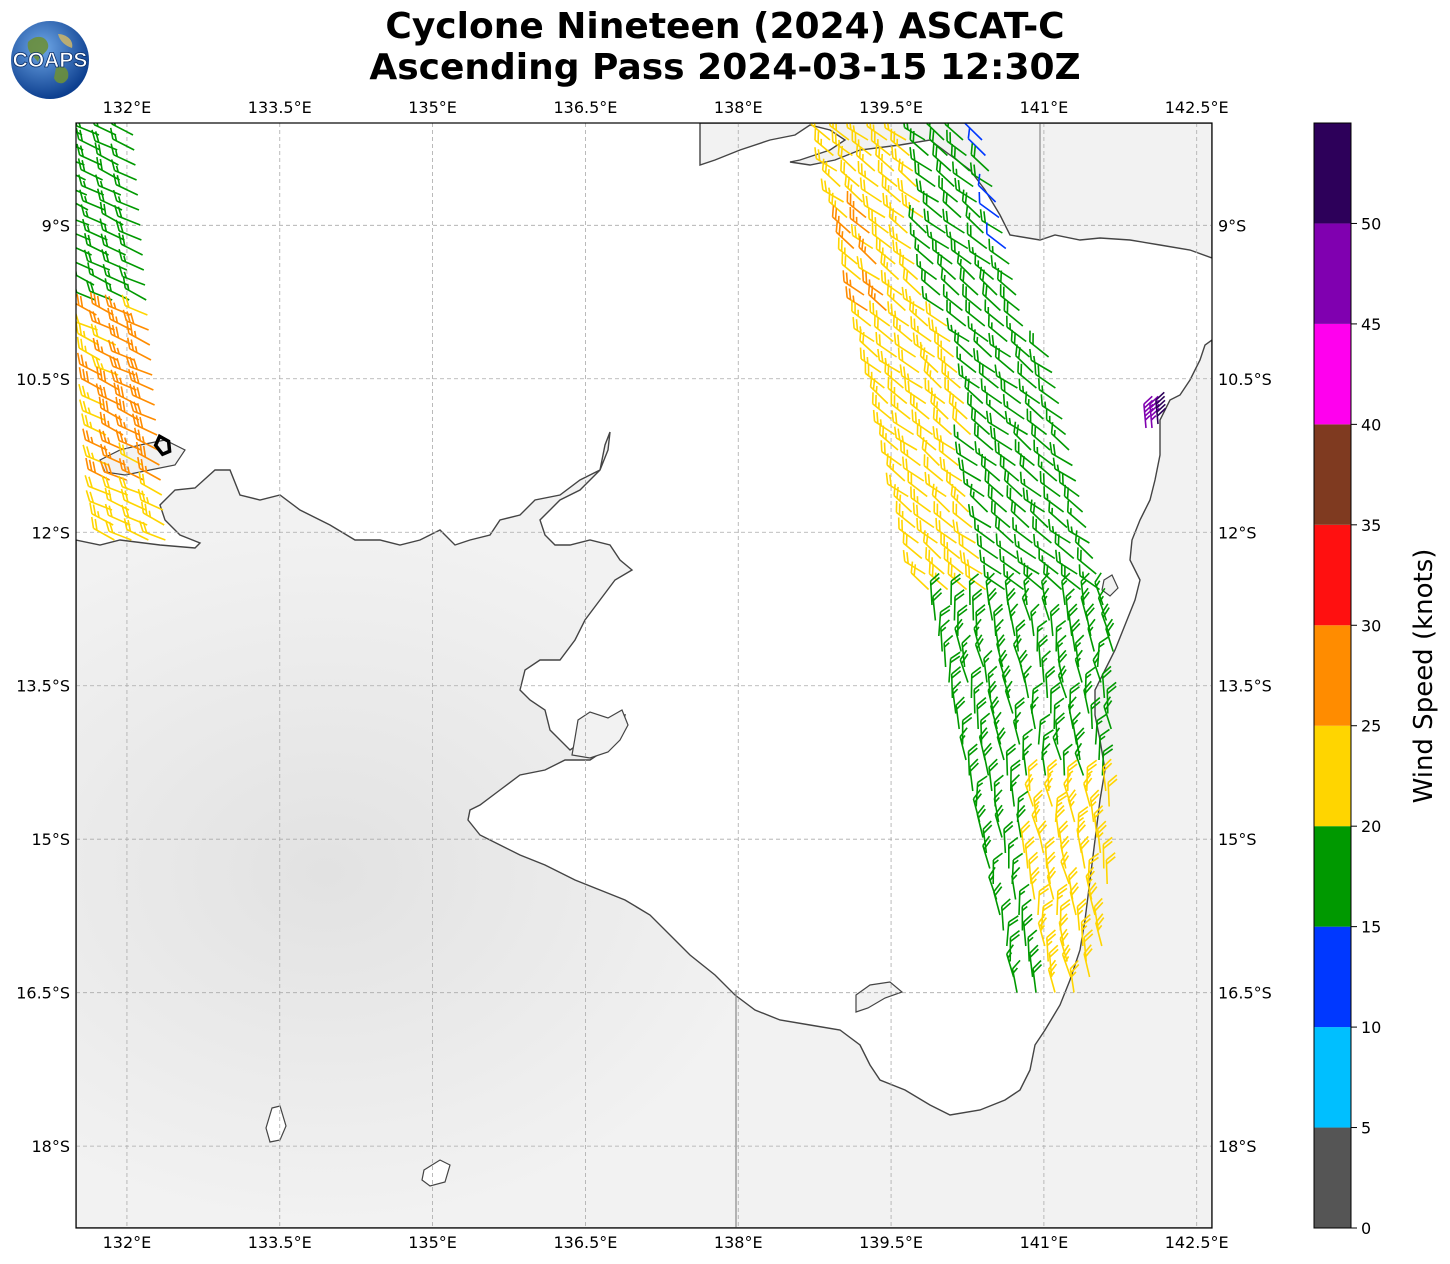  What do you see at coordinates (1044, 107) in the screenshot?
I see `lon-tick-label-top-6: 141°E` at bounding box center [1044, 107].